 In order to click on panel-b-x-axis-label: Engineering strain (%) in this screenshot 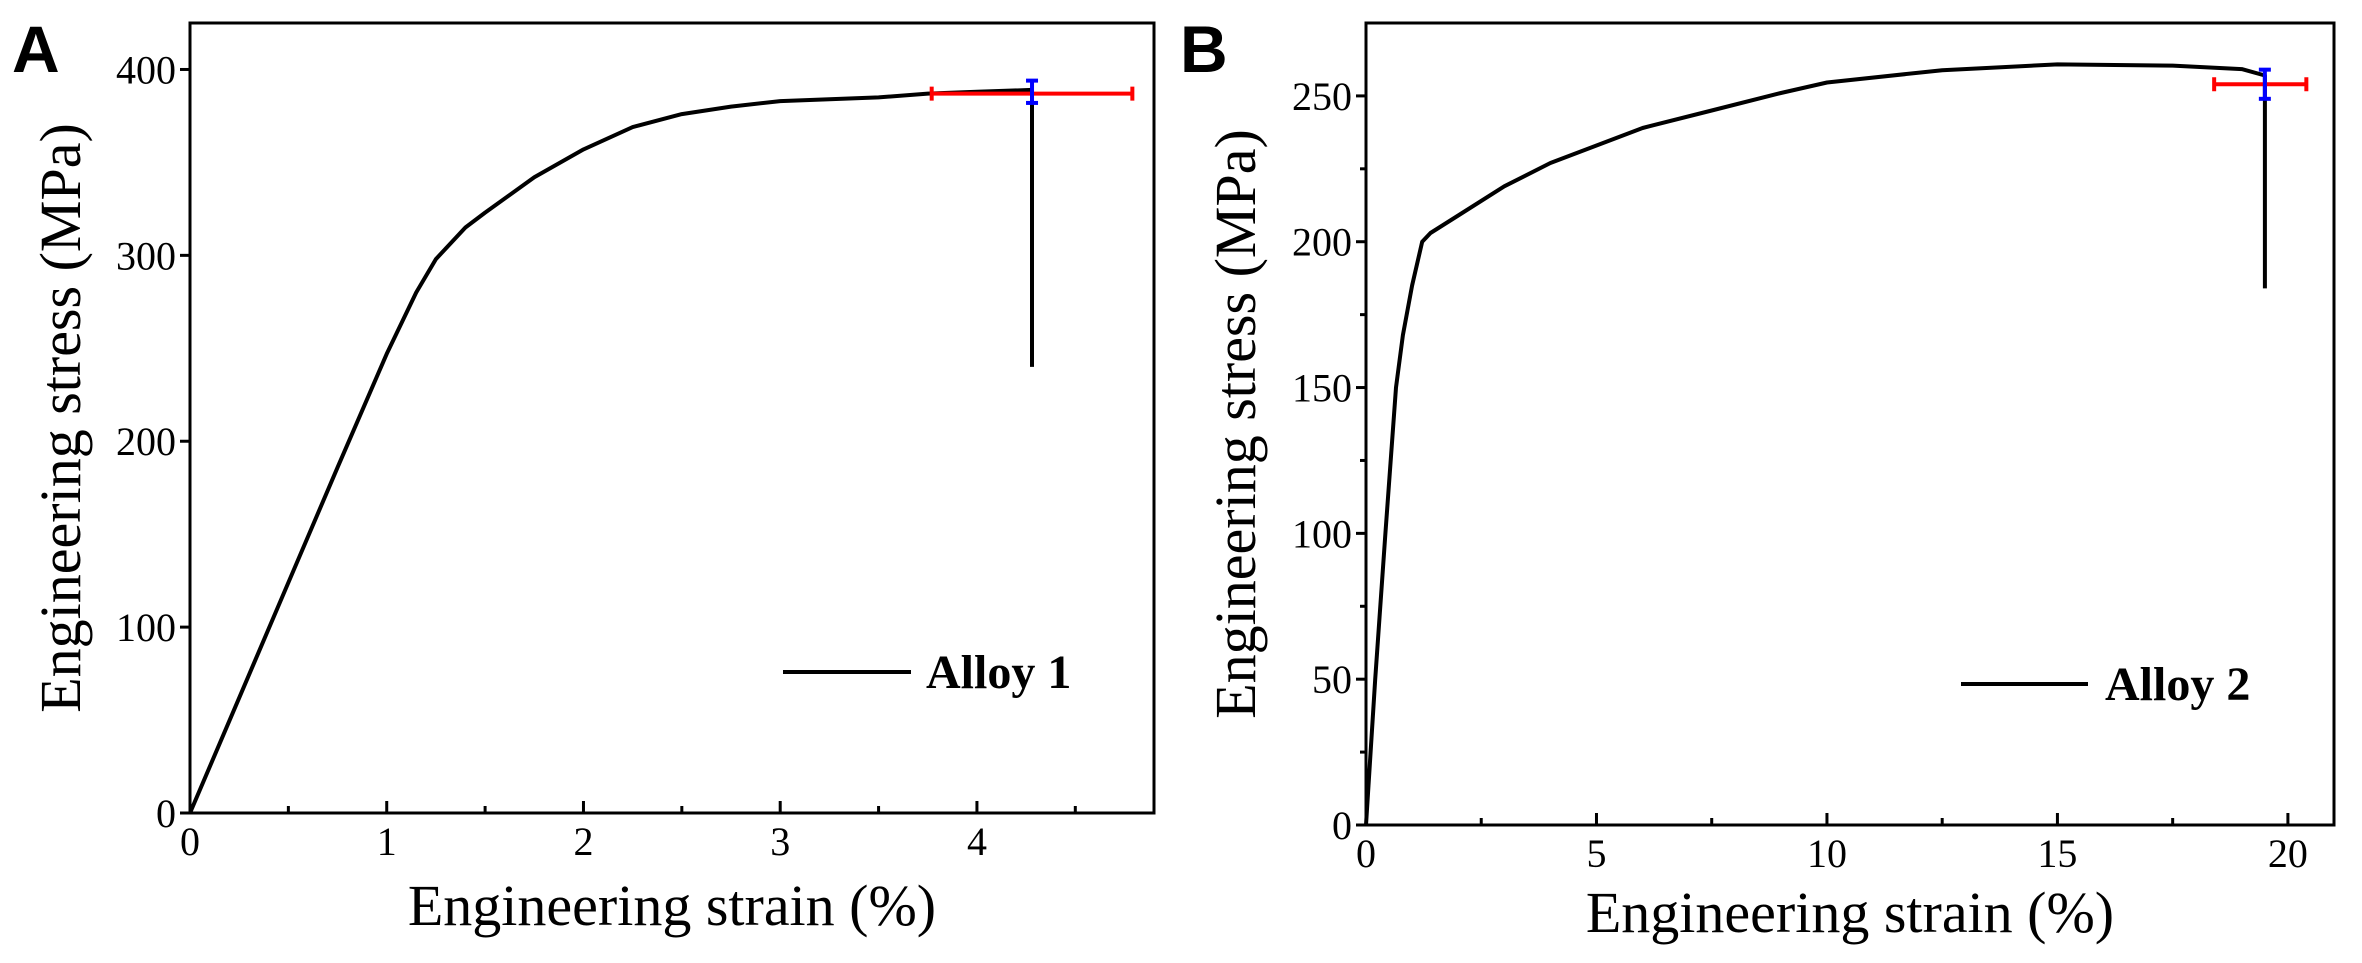, I will do `click(1850, 912)`.